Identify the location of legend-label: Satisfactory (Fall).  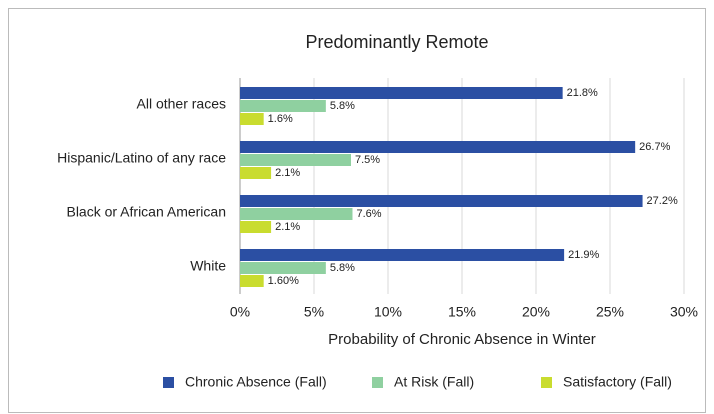
(617, 382).